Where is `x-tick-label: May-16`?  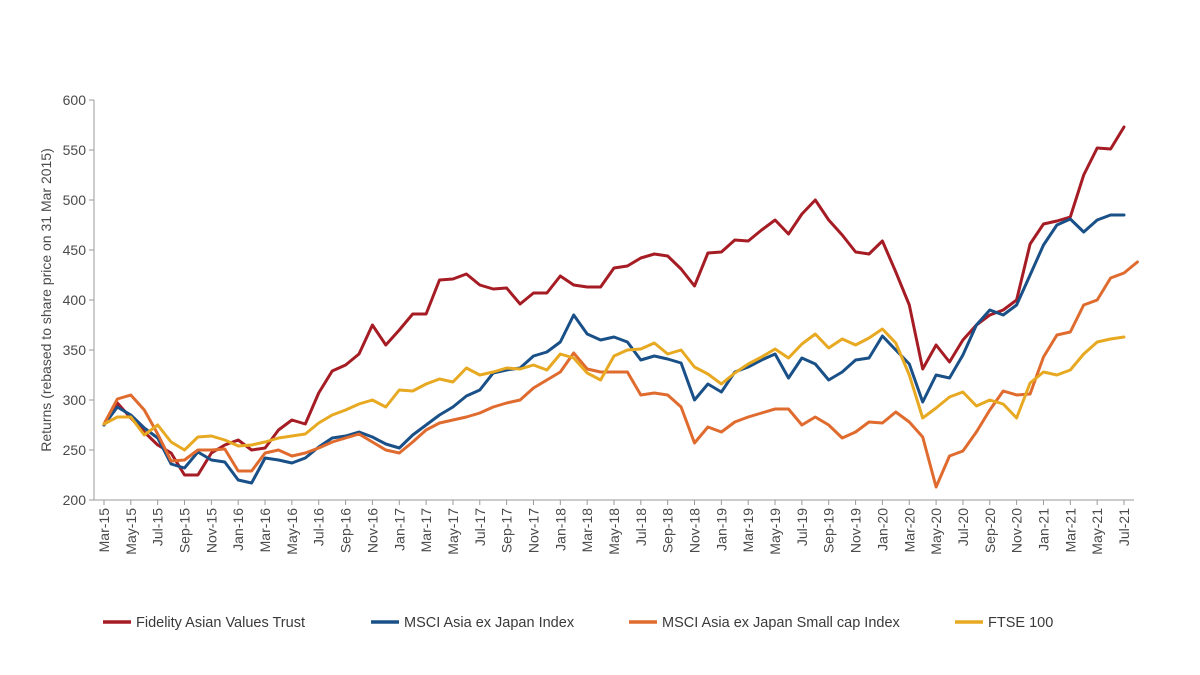 x-tick-label: May-16 is located at coordinates (292, 531).